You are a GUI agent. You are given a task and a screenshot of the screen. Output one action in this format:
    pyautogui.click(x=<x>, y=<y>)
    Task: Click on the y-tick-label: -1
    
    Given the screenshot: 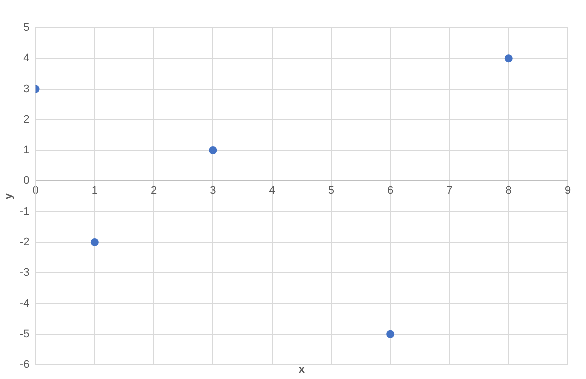 What is the action you would take?
    pyautogui.click(x=25, y=212)
    